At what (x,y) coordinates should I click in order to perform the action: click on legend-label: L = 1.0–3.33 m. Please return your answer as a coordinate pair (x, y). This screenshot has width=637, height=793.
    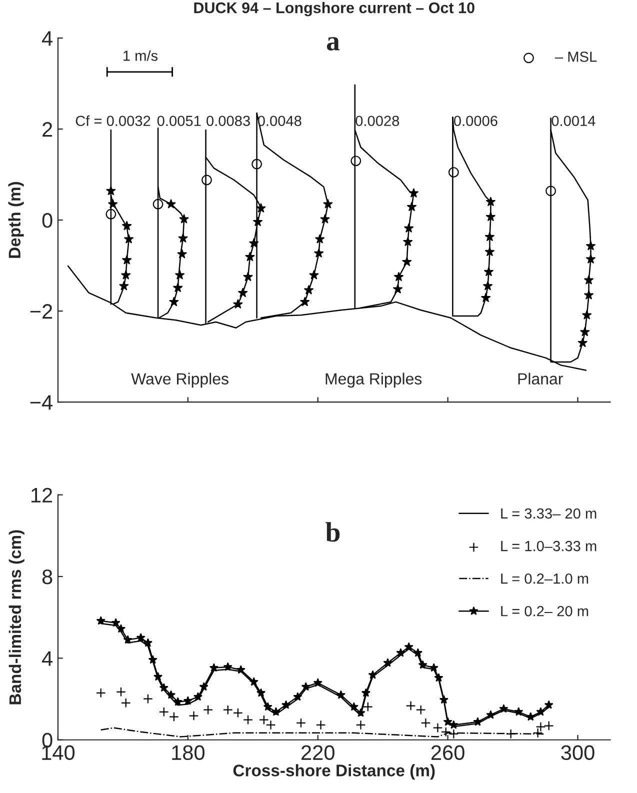
    Looking at the image, I should click on (548, 546).